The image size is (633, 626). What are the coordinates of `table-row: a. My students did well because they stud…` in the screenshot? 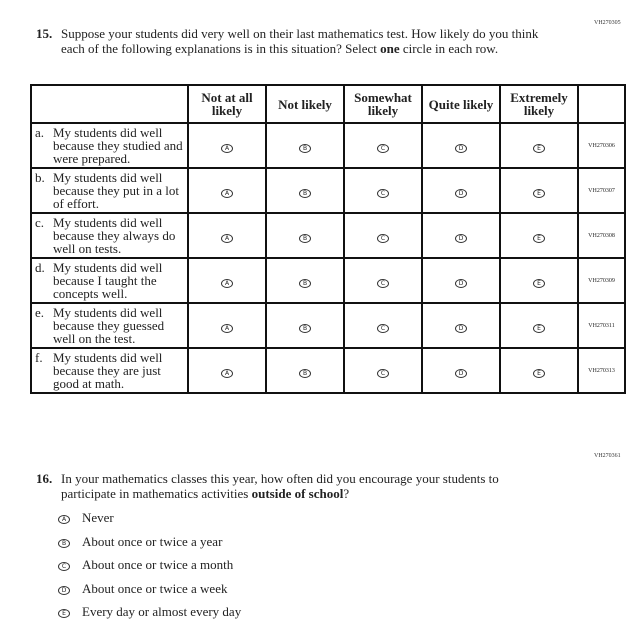 It's located at (328, 145).